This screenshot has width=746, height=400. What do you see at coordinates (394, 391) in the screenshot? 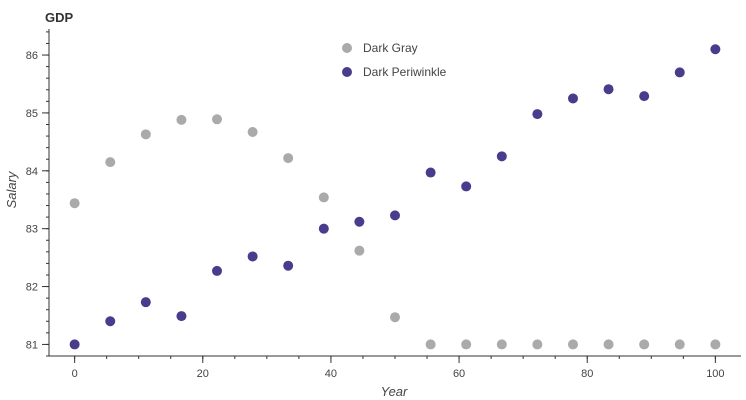
I see `x-axis-label: Year` at bounding box center [394, 391].